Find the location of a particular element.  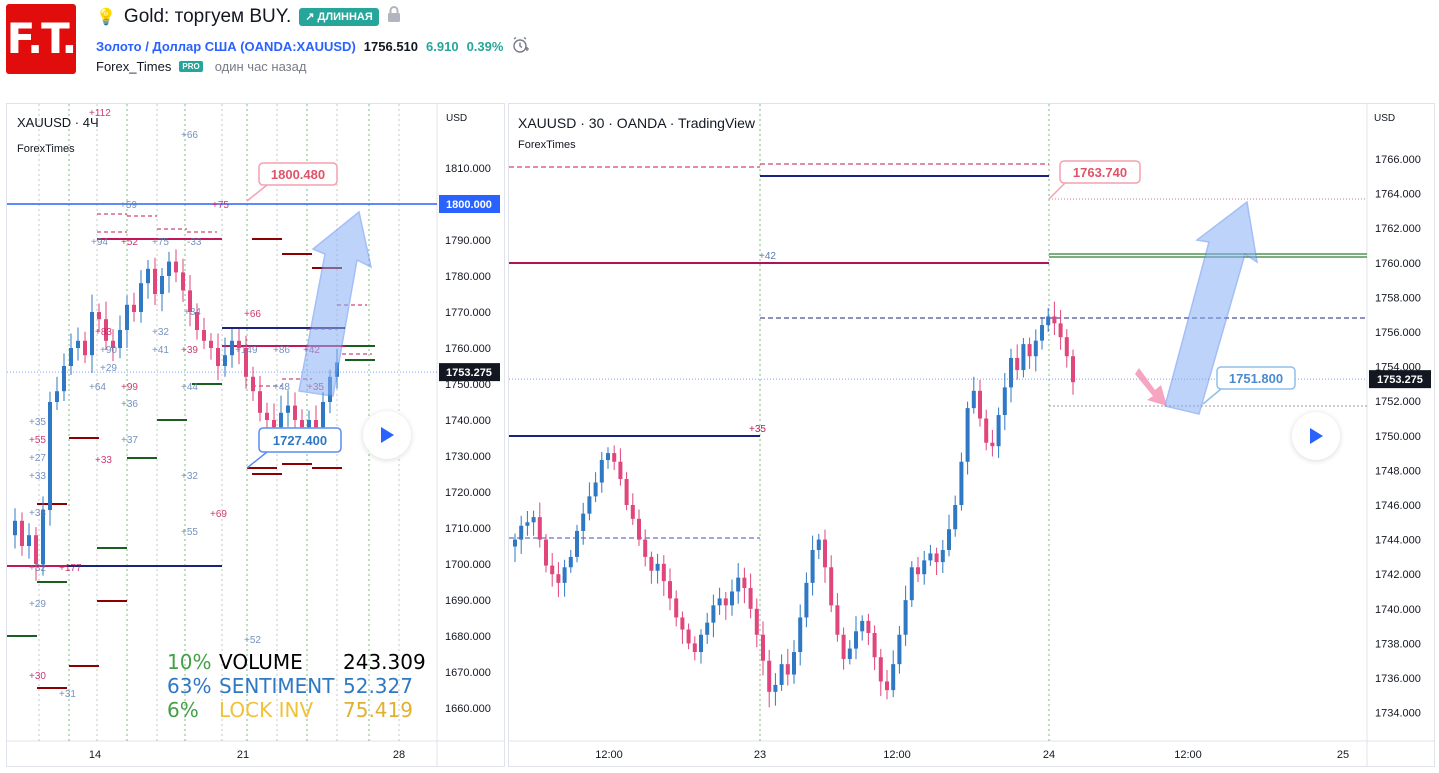

right-chart-symbol-label: XAUUSD · 30 · OANDA · TradingView is located at coordinates (637, 123).